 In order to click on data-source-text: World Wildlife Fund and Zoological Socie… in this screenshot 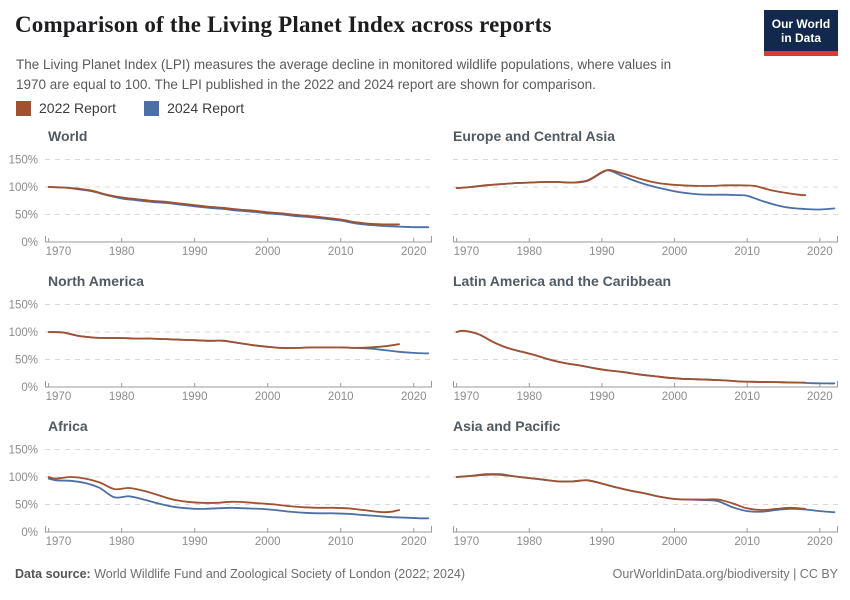, I will do `click(278, 574)`.